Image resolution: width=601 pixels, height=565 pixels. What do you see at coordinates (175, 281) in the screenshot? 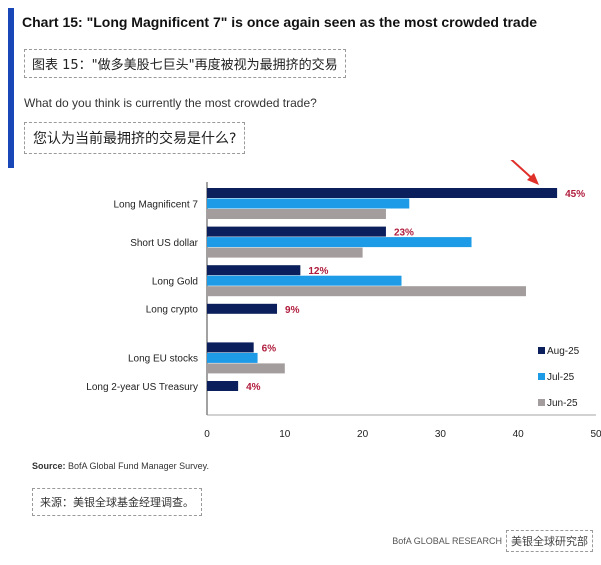
I see `category-label: Long Gold` at bounding box center [175, 281].